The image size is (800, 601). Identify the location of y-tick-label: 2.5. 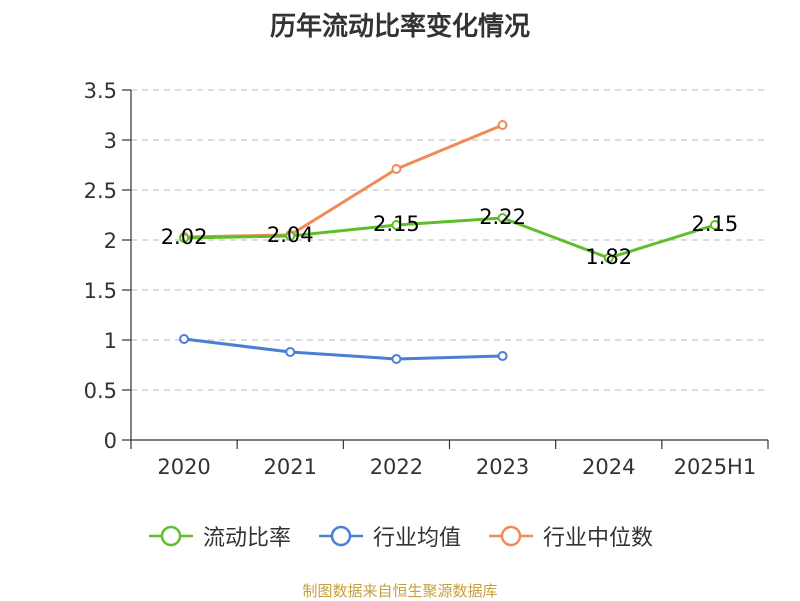
(100, 191).